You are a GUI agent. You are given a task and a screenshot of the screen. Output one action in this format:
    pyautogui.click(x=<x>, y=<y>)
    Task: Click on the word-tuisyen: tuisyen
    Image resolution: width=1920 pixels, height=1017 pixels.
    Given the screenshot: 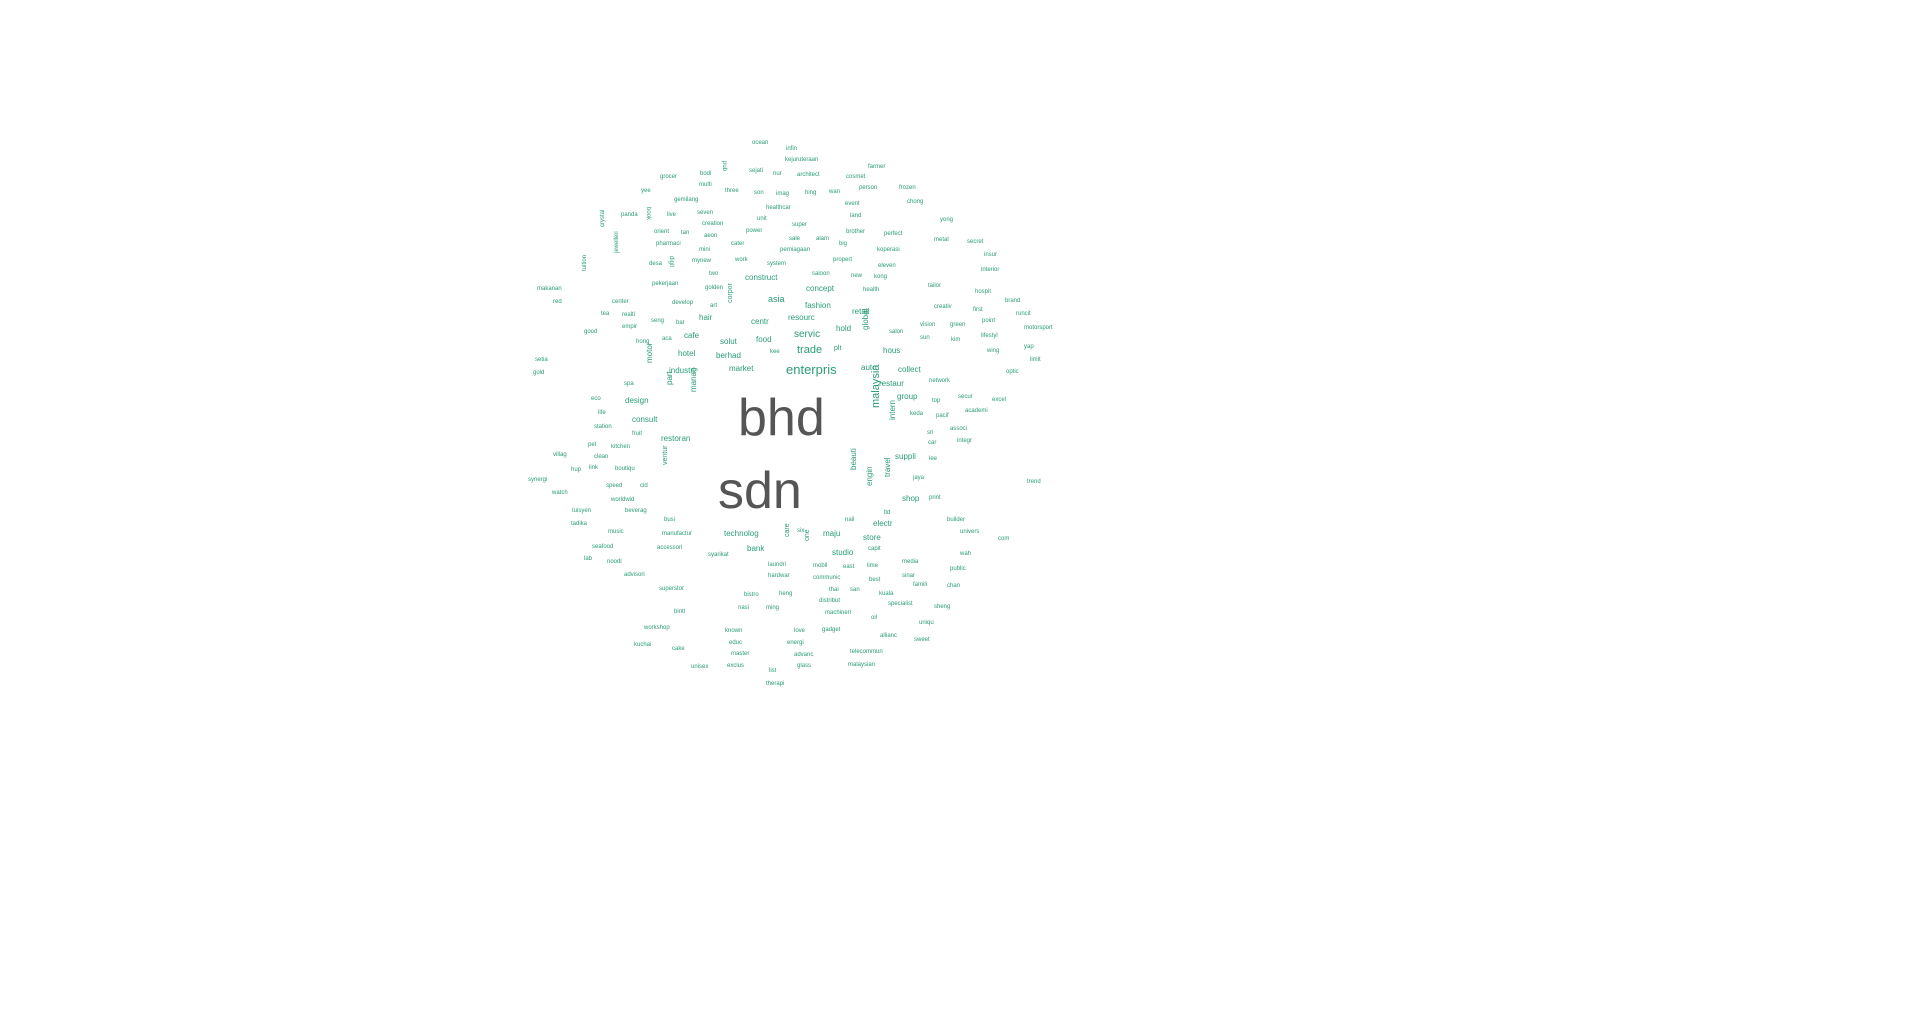 What is the action you would take?
    pyautogui.click(x=582, y=511)
    